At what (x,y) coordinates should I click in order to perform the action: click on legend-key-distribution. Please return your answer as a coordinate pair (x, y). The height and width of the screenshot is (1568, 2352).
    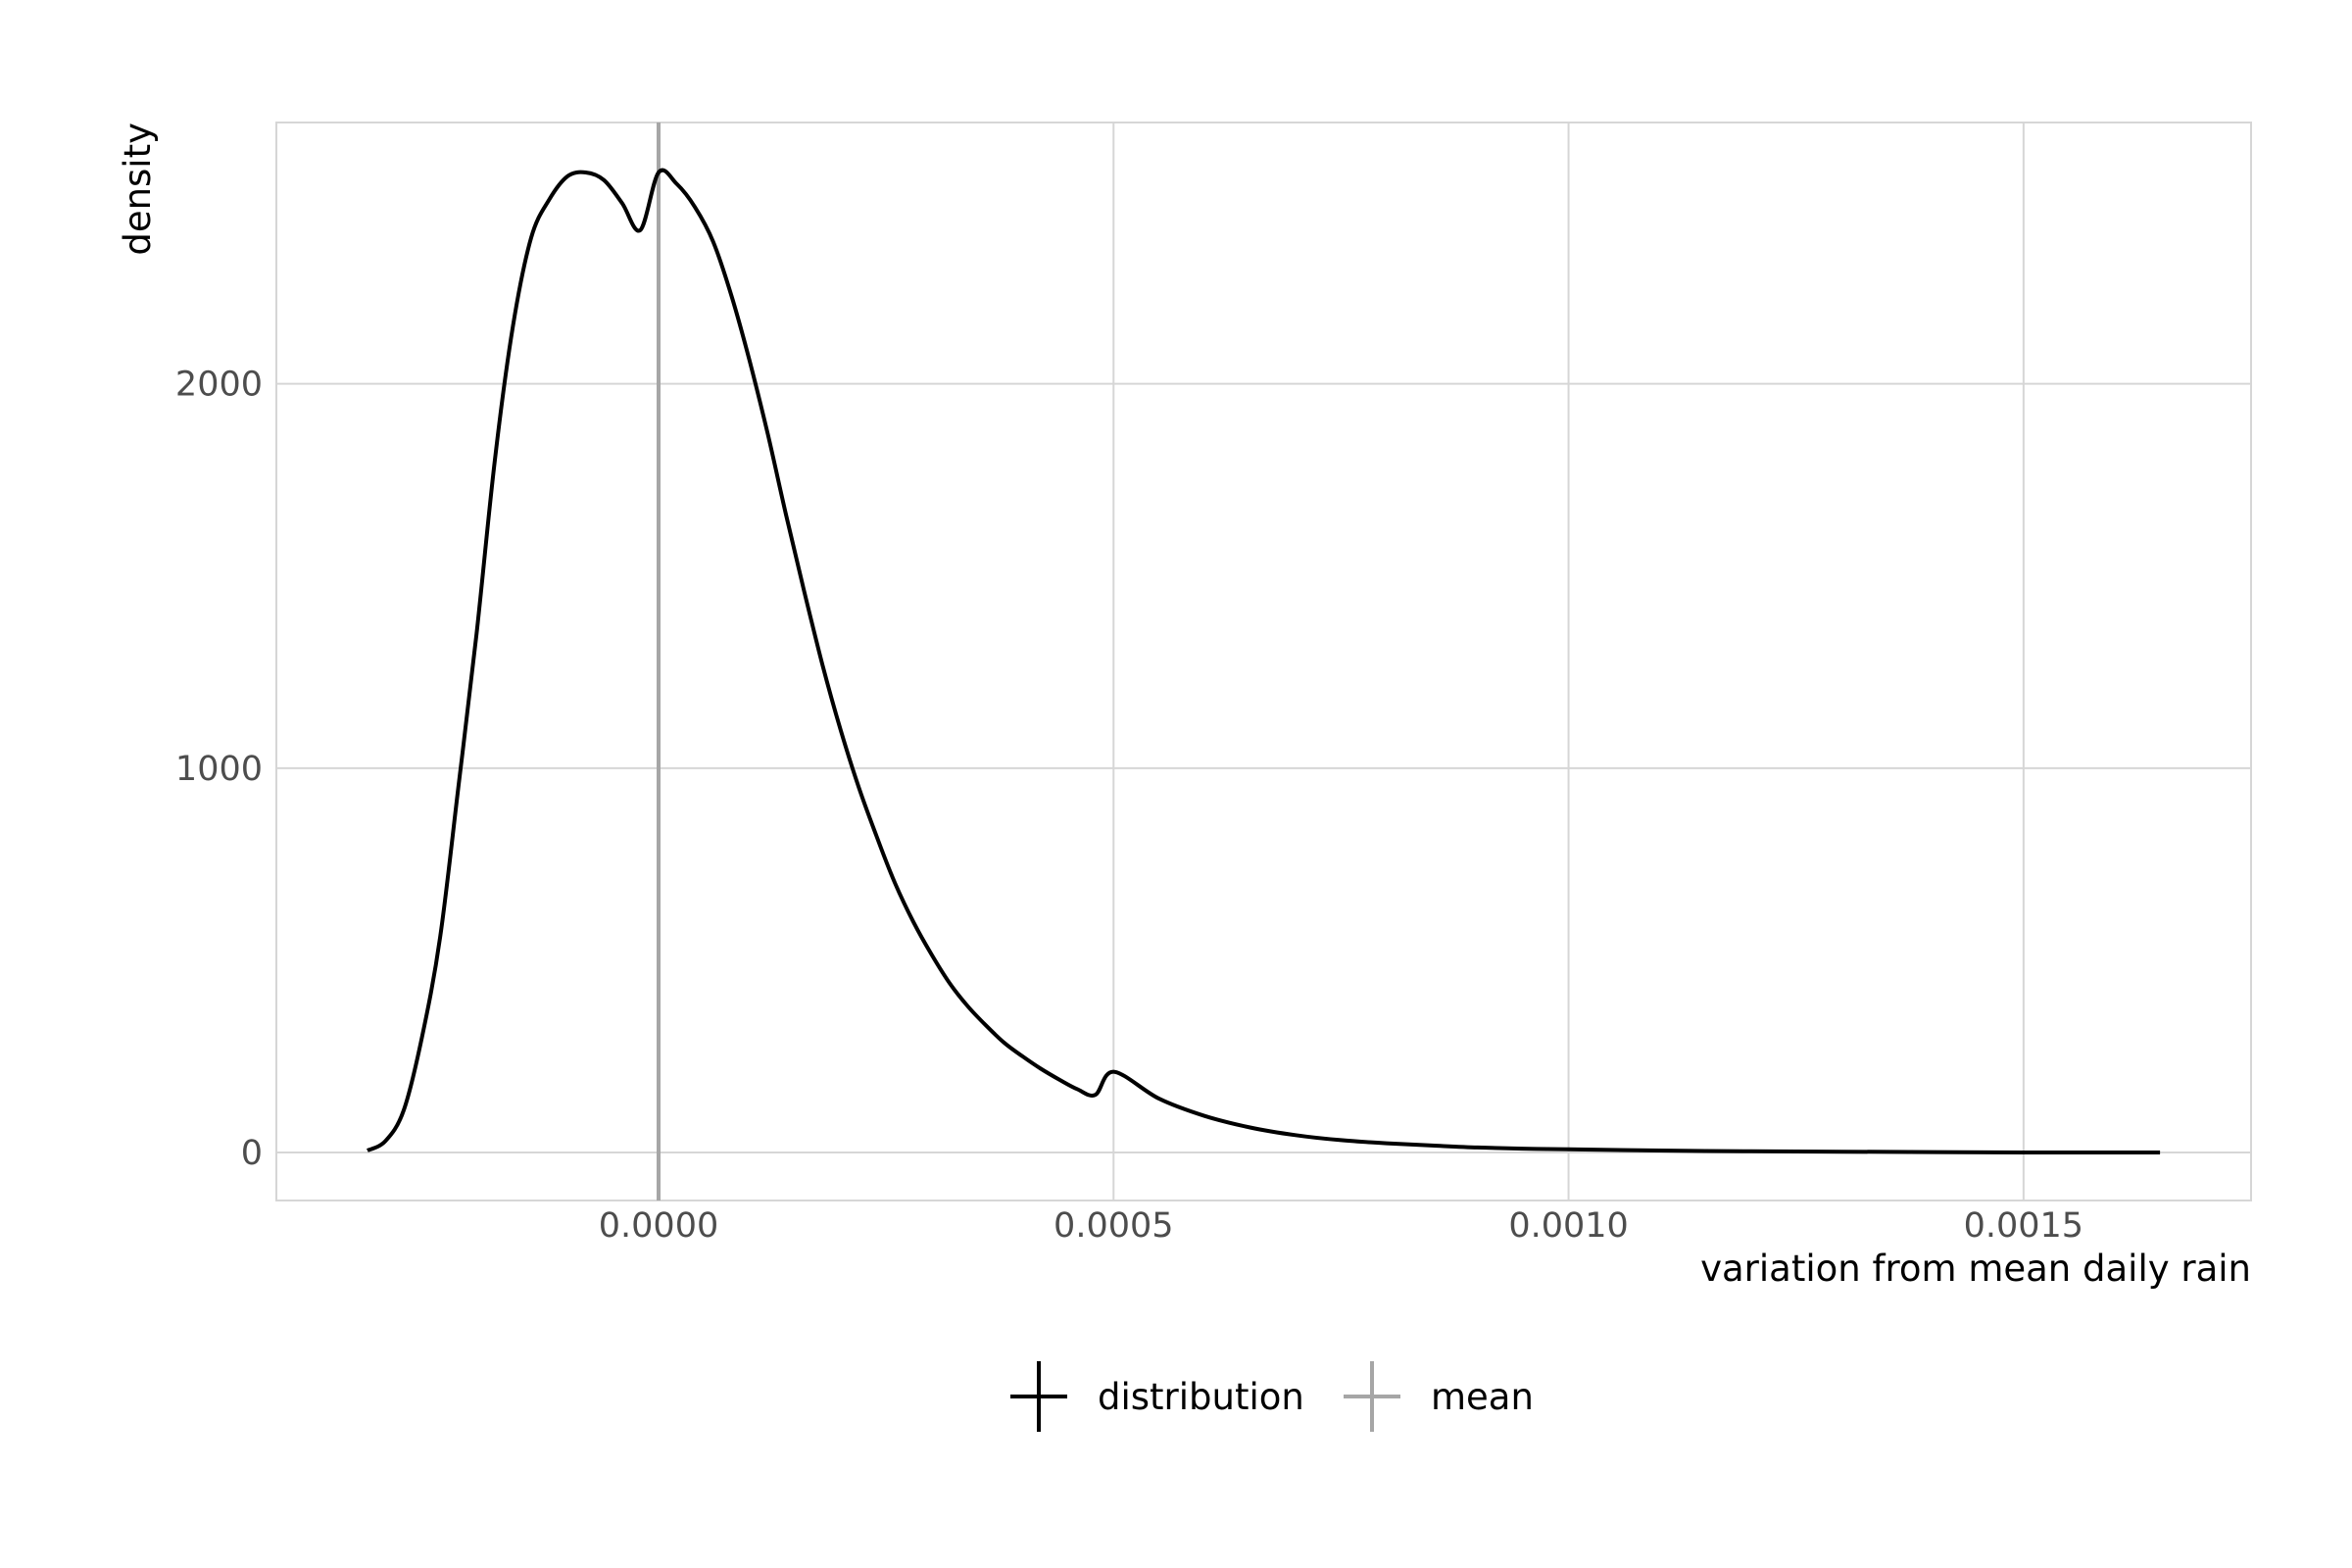
    Looking at the image, I should click on (1038, 1396).